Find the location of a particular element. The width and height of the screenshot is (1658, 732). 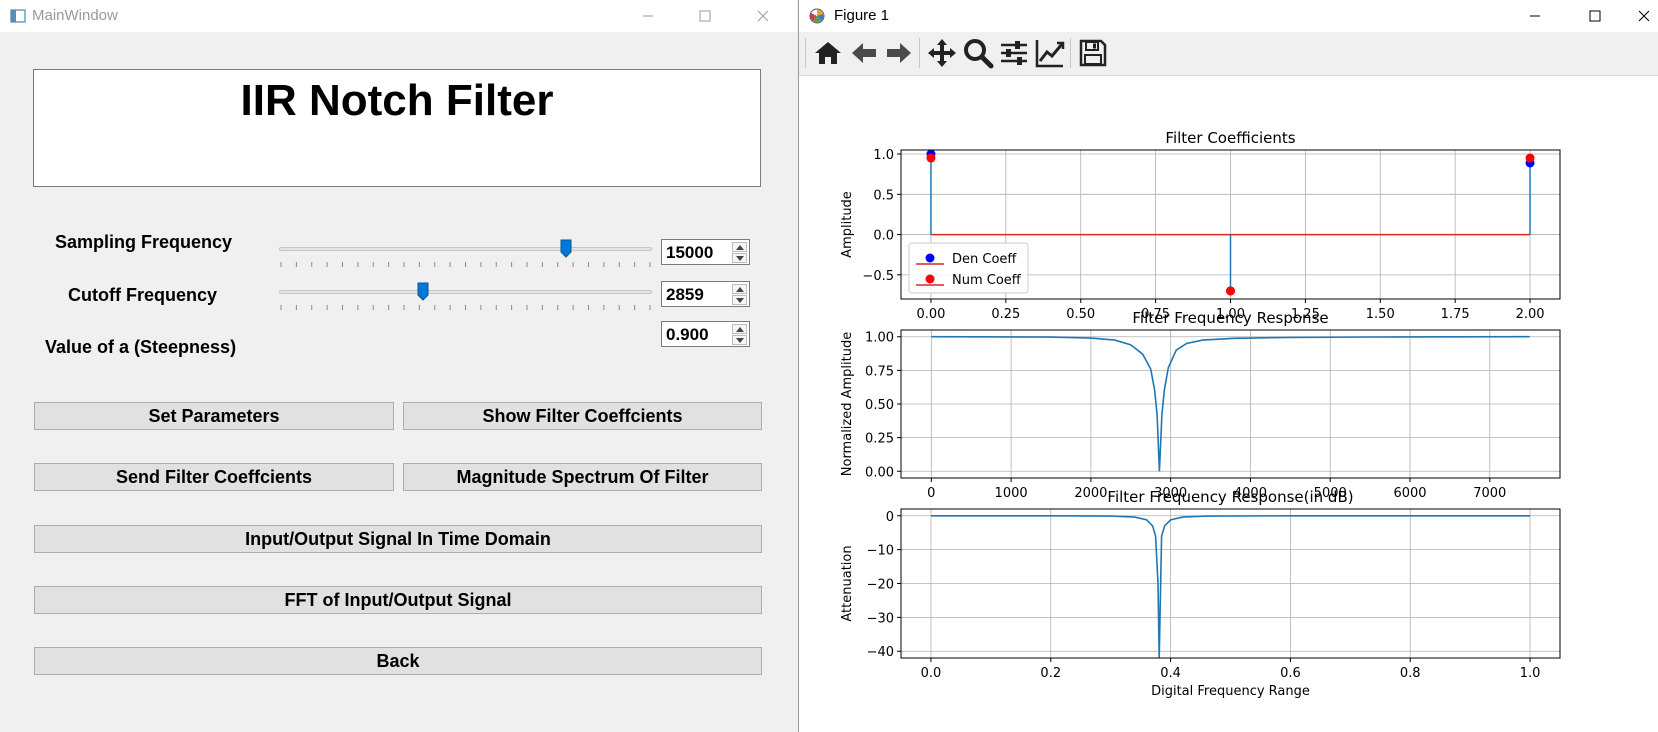

forward-arrow-icon is located at coordinates (899, 53).